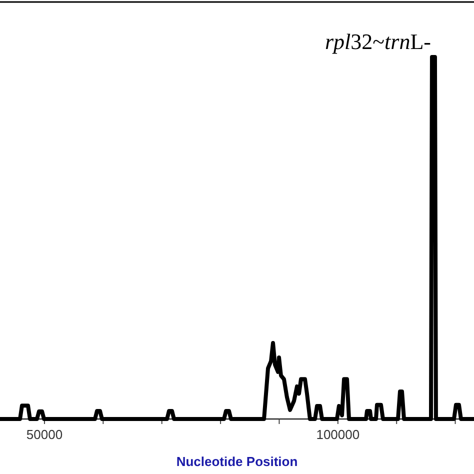  Describe the element at coordinates (377, 41) in the screenshot. I see `text: rpl32~trnL-` at that location.